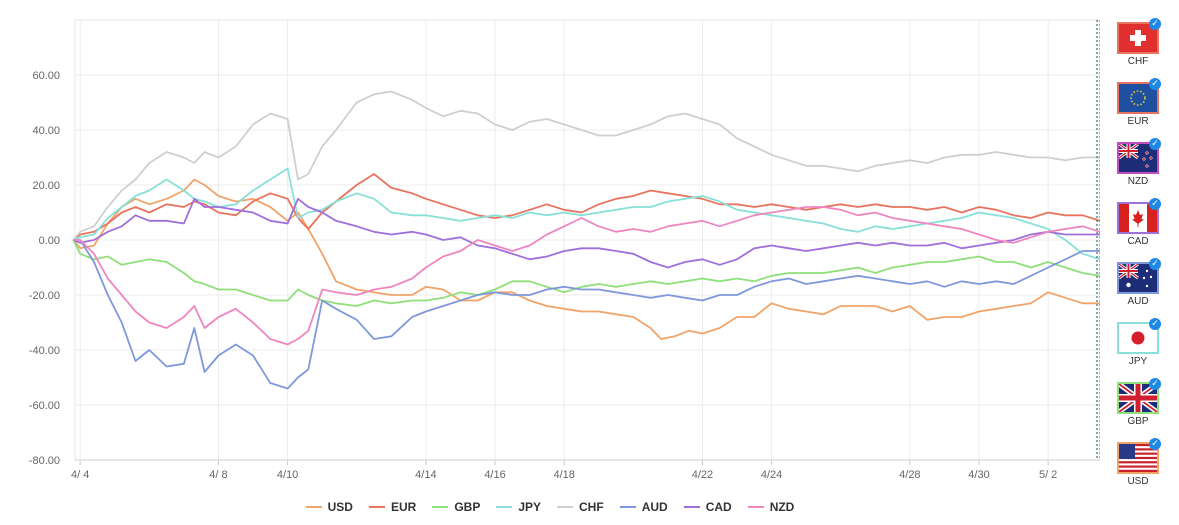 The image size is (1179, 525). Describe the element at coordinates (44, 351) in the screenshot. I see `y-tick-label: -40.00` at that location.